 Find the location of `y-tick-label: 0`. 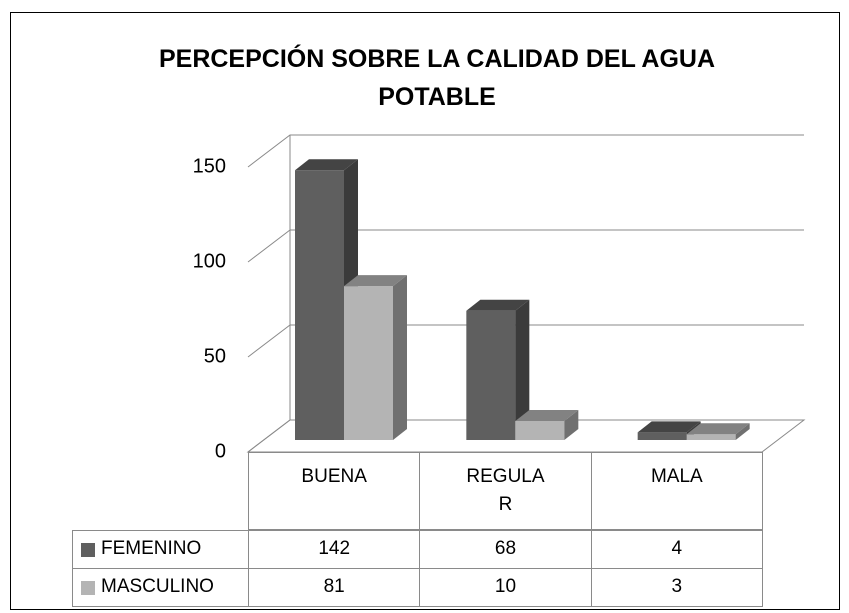

y-tick-label: 0 is located at coordinates (220, 451).